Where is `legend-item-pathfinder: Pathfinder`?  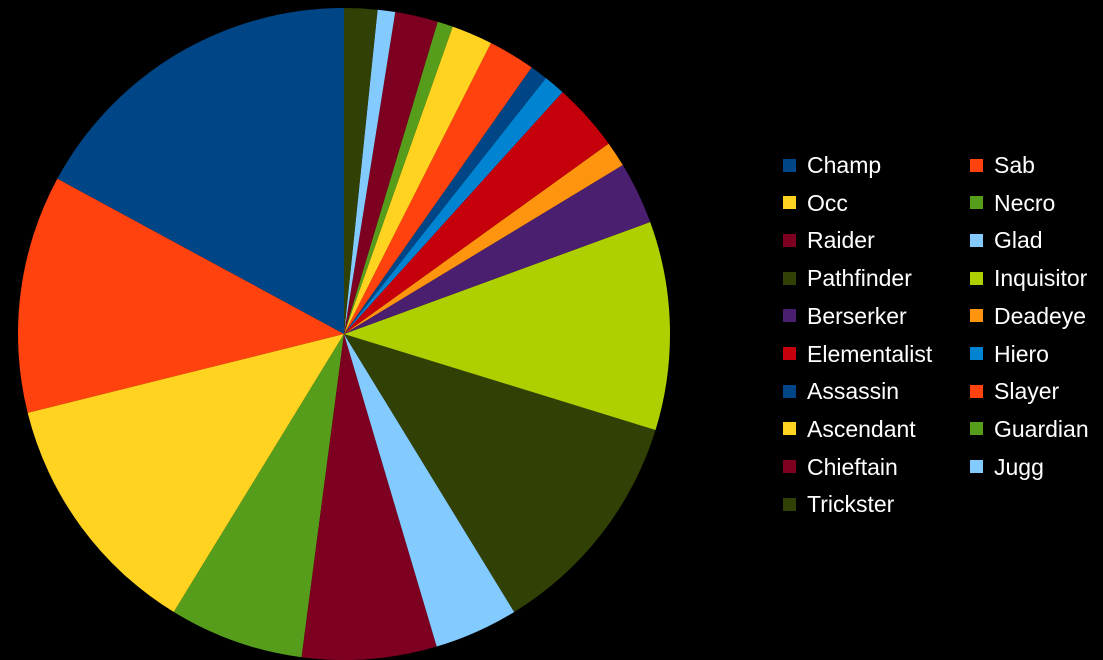 legend-item-pathfinder: Pathfinder is located at coordinates (847, 278).